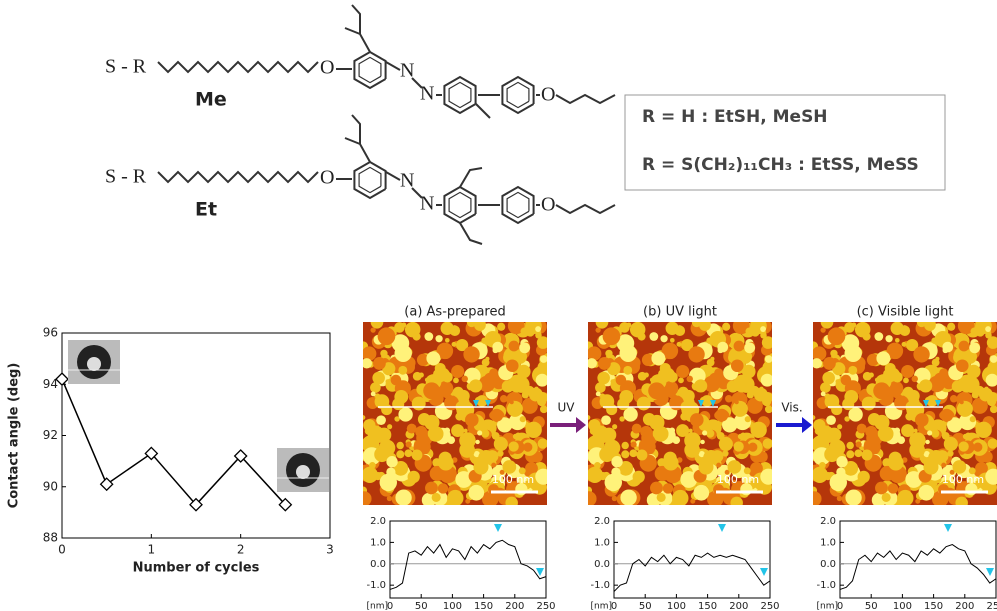  Describe the element at coordinates (602, 521) in the screenshot. I see `y-tick-label: 2.0` at that location.